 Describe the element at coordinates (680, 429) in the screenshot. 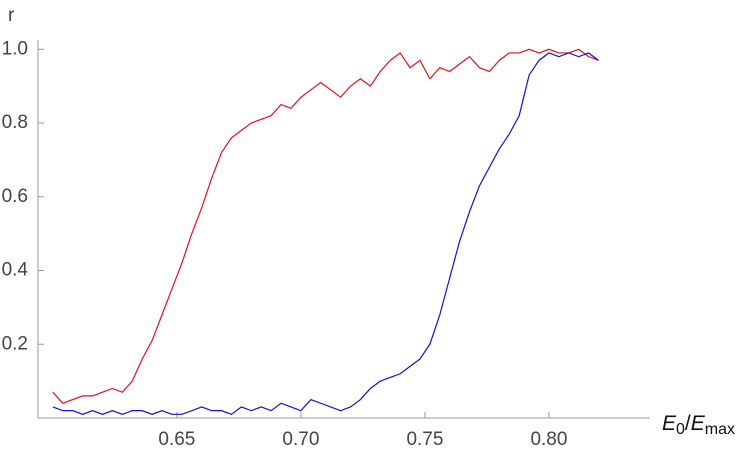

I see `x-label-part: 0` at that location.